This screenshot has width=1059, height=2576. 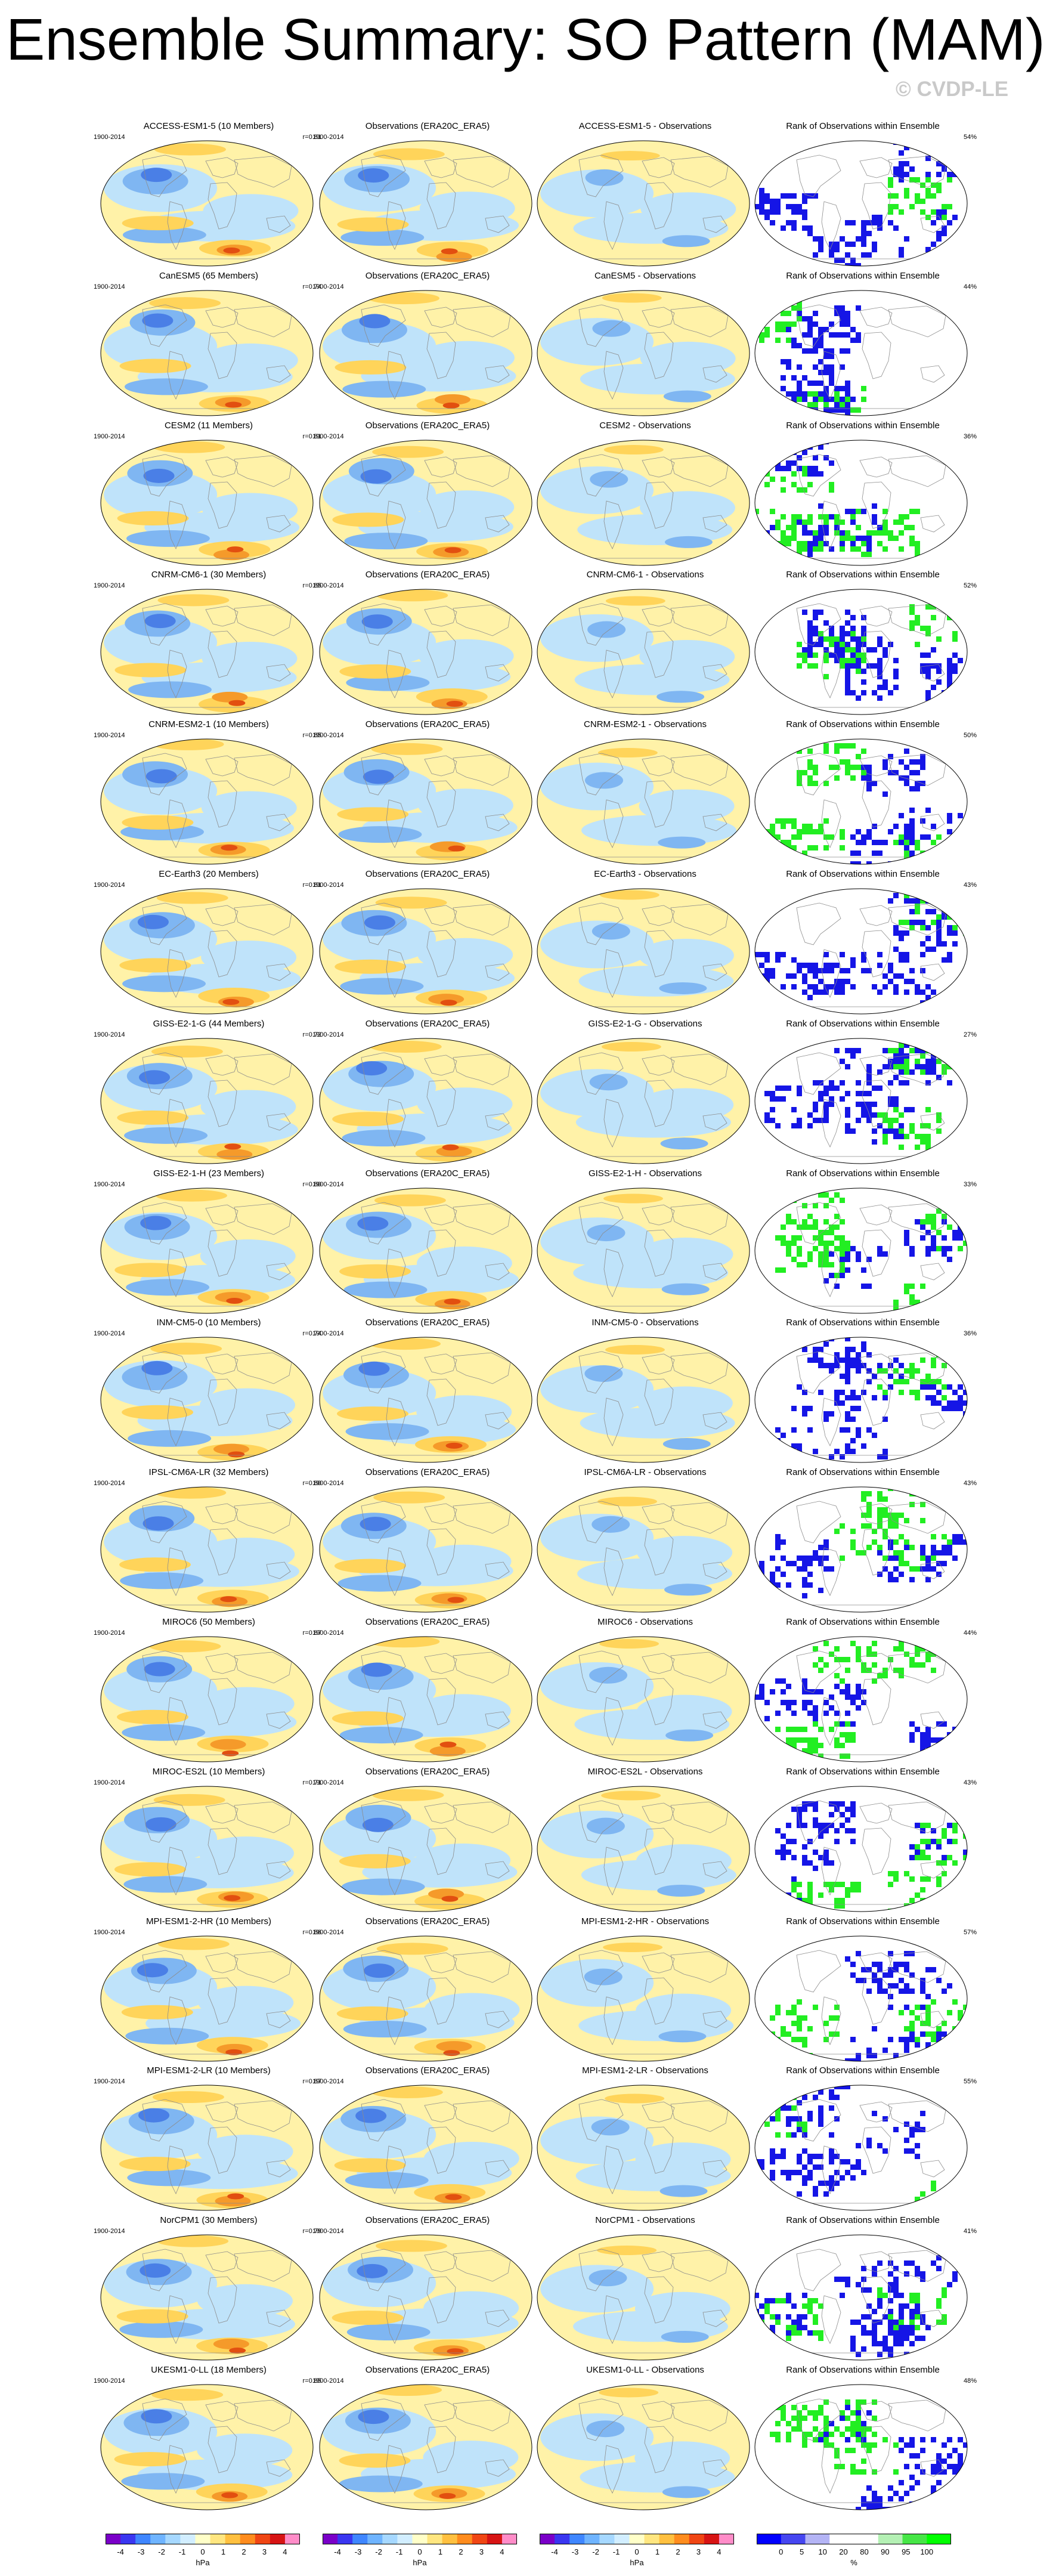 What do you see at coordinates (615, 575) in the screenshot?
I see `model-name: CNRM-CM6-1` at bounding box center [615, 575].